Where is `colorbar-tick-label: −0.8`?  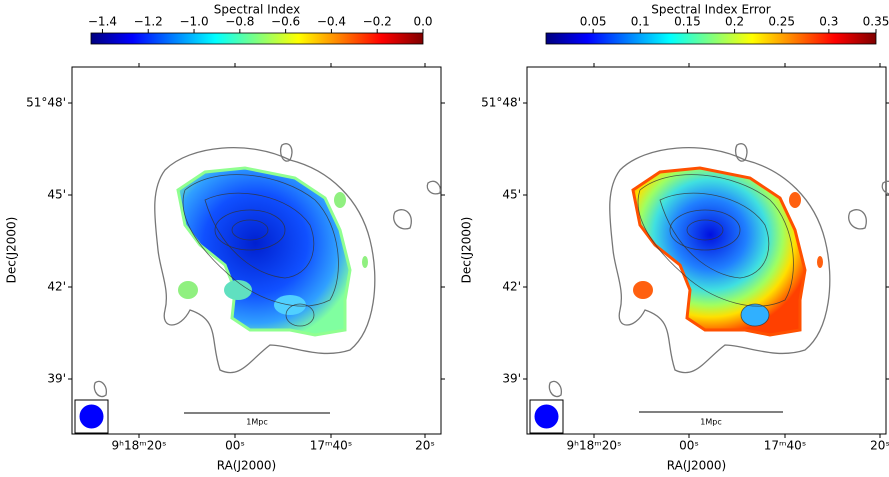 colorbar-tick-label: −0.8 is located at coordinates (239, 22).